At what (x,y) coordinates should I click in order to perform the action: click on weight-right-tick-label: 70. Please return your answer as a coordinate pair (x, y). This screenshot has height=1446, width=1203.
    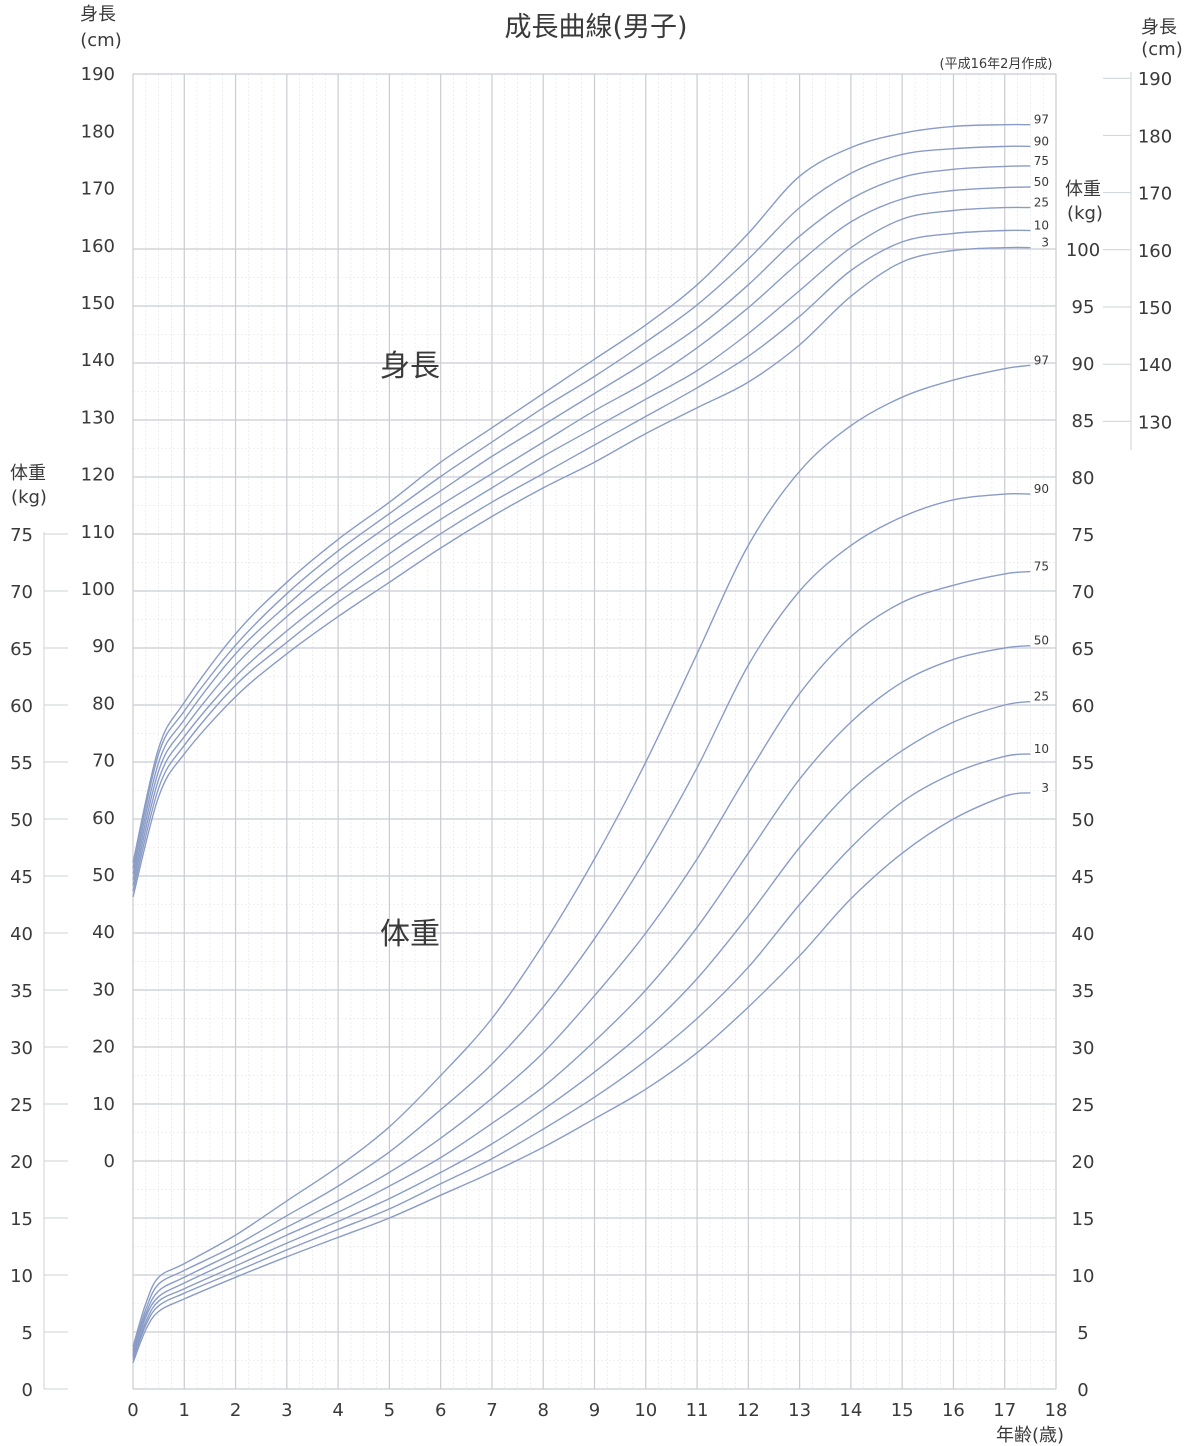
    Looking at the image, I should click on (1083, 592).